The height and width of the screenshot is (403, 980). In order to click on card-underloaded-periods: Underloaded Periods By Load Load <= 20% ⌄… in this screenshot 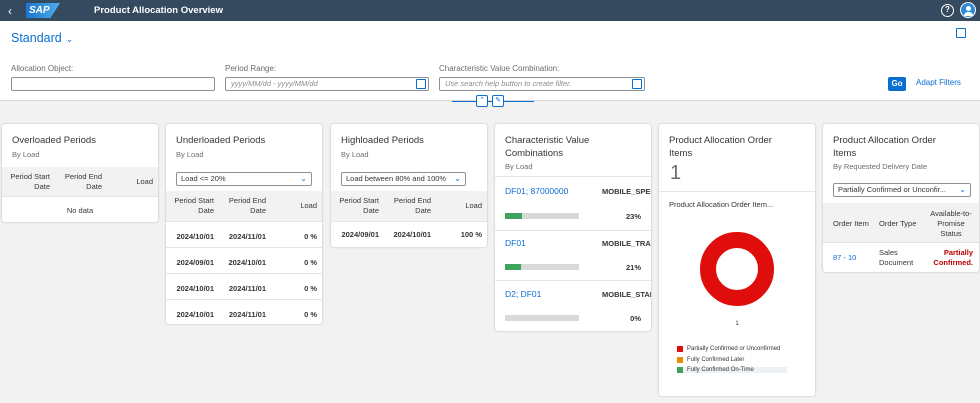, I will do `click(244, 224)`.